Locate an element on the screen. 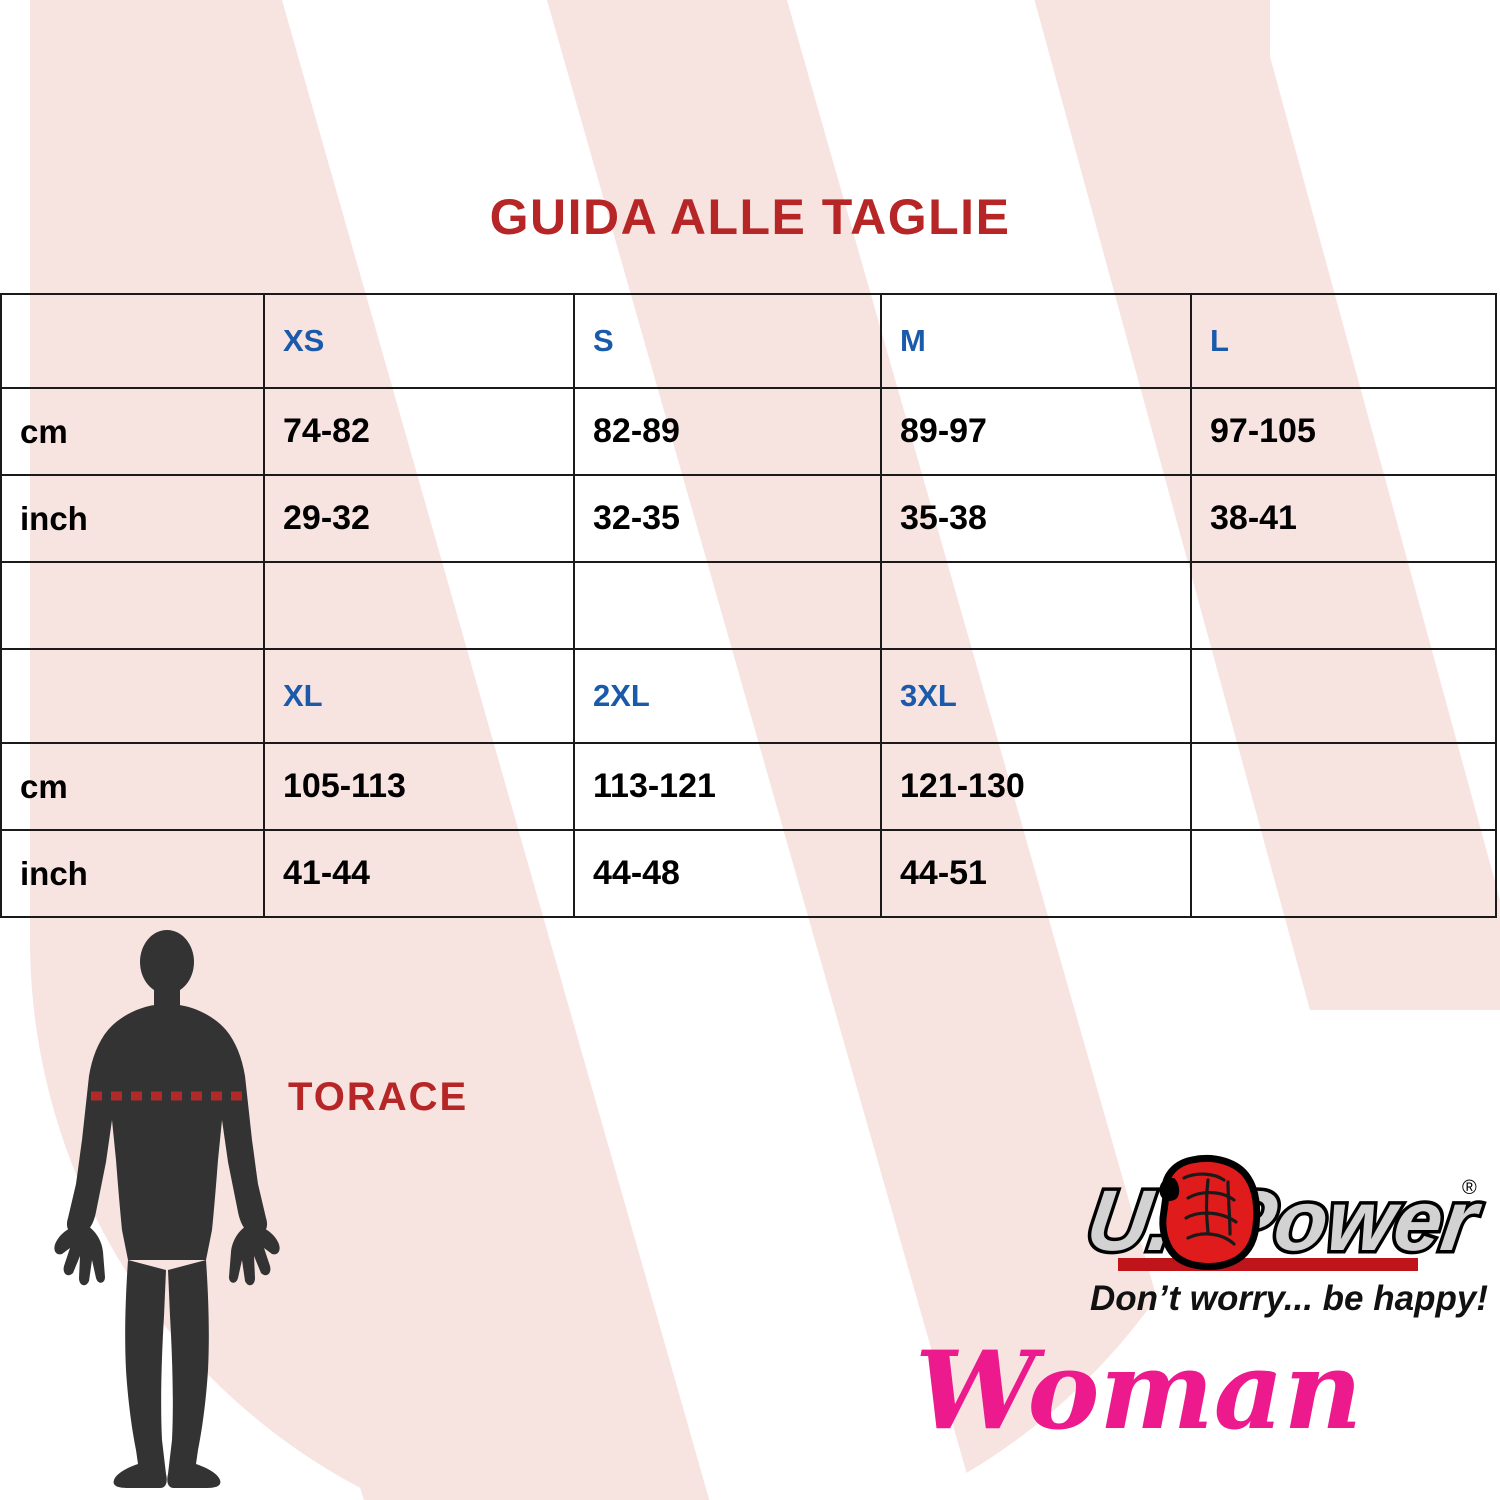 Image resolution: width=1500 pixels, height=1500 pixels. table-row-header-1: XS S M L is located at coordinates (748, 341).